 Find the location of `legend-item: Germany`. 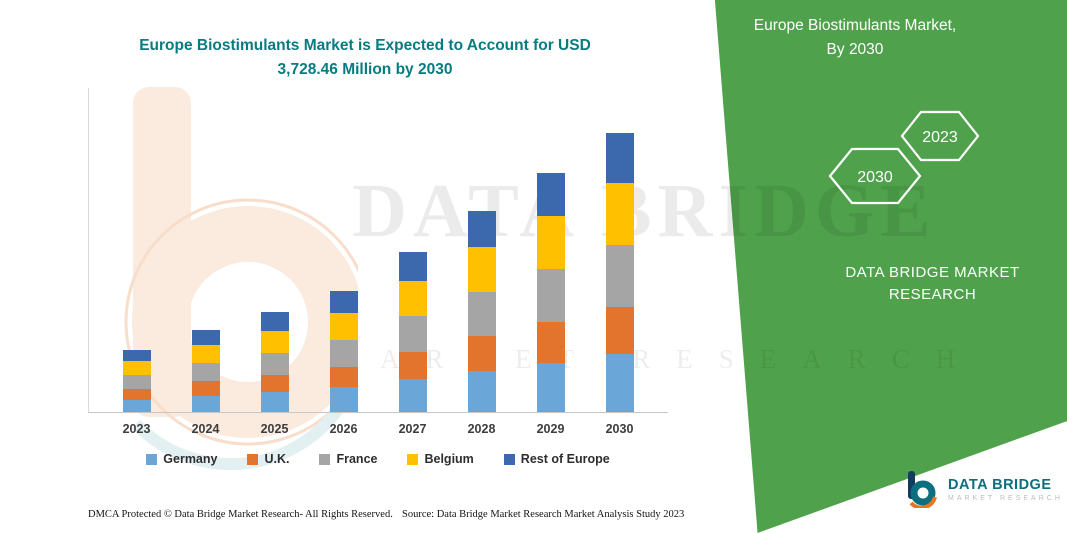

legend-item: Germany is located at coordinates (181, 459).